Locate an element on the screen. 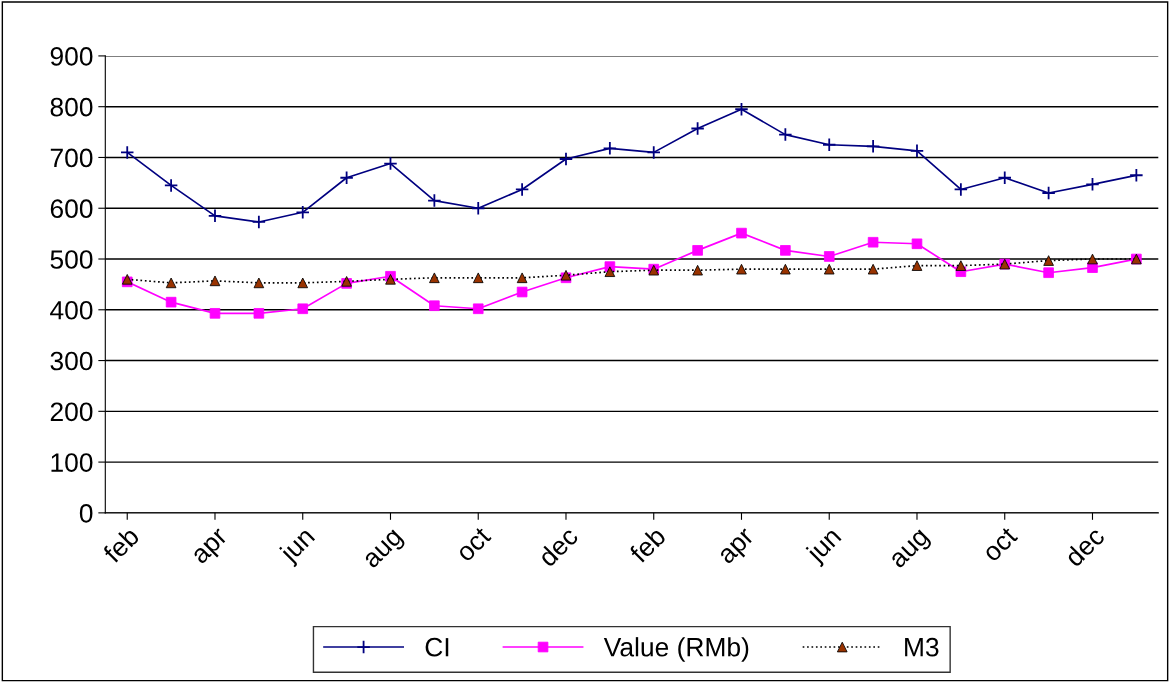 This screenshot has width=1170, height=682. legend-label: M3 is located at coordinates (922, 647).